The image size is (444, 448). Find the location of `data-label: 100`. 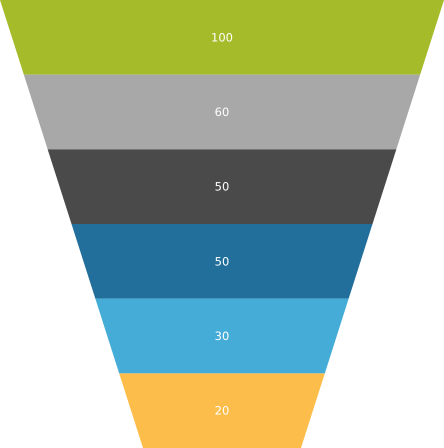

data-label: 100 is located at coordinates (222, 37).